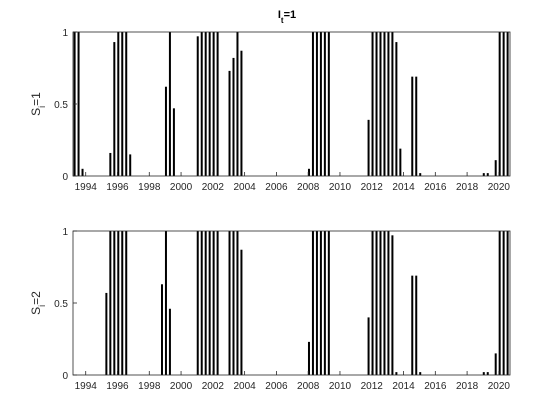 The width and height of the screenshot is (560, 420). What do you see at coordinates (372, 187) in the screenshot?
I see `xtick-label-1-9: 2012` at bounding box center [372, 187].